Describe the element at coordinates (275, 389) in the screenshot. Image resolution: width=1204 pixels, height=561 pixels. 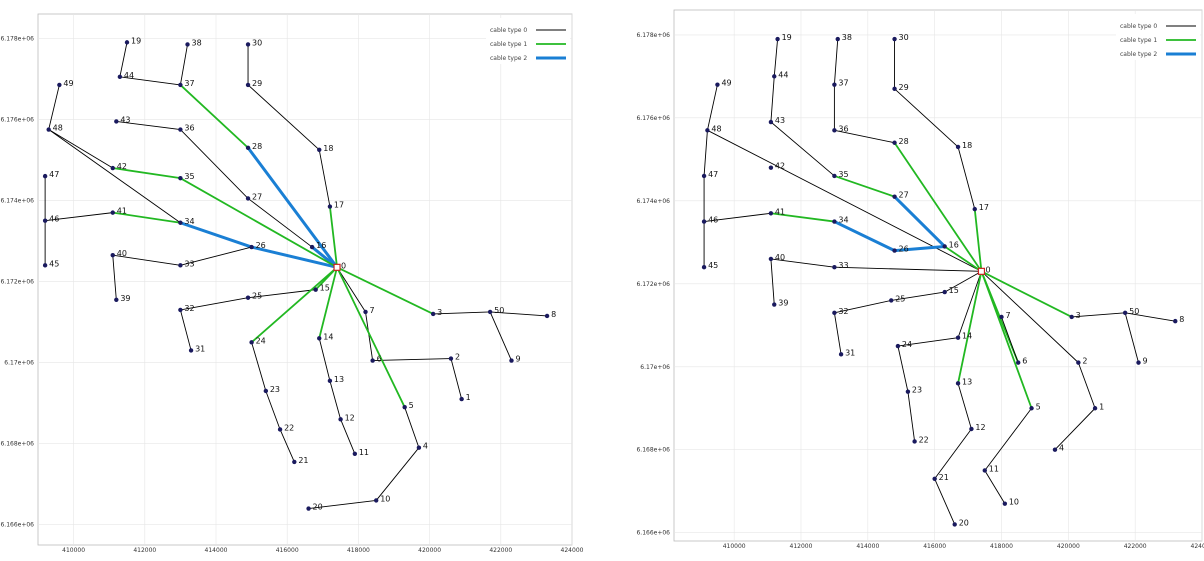
I see `node-label-23: 23` at that location.